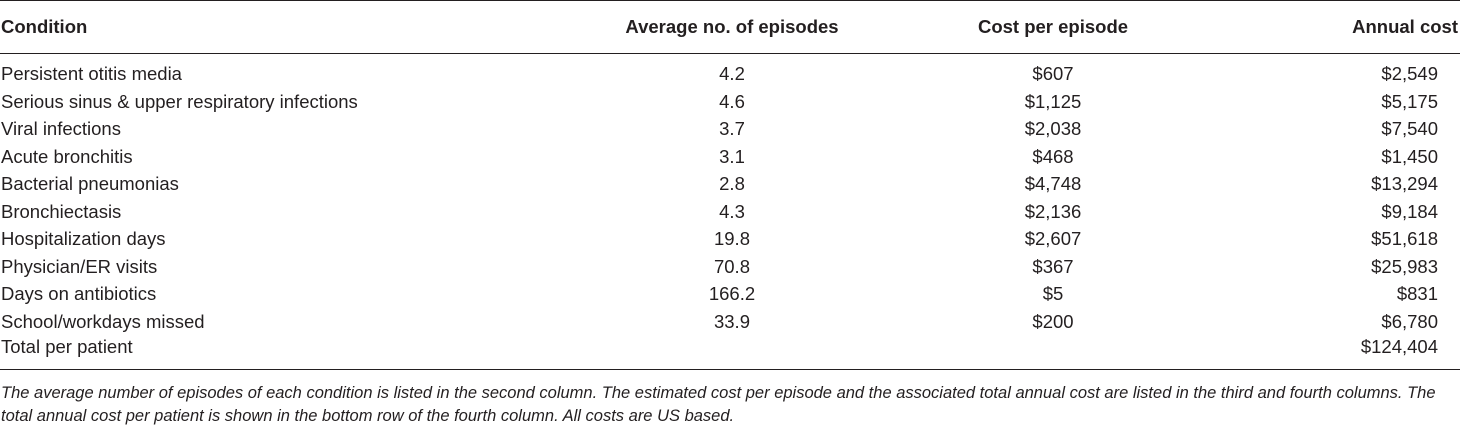 The image size is (1460, 432). I want to click on cell-episodes-empty, so click(732, 352).